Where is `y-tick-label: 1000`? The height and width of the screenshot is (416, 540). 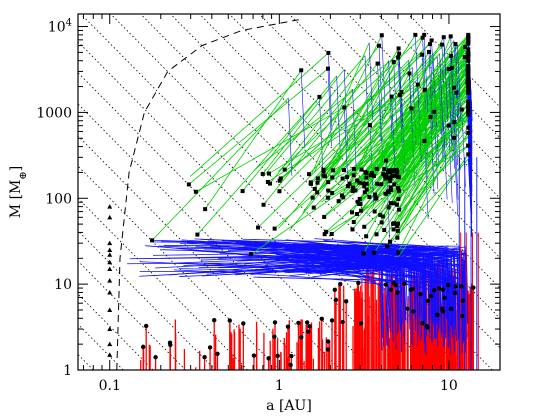
y-tick-label: 1000 is located at coordinates (54, 113).